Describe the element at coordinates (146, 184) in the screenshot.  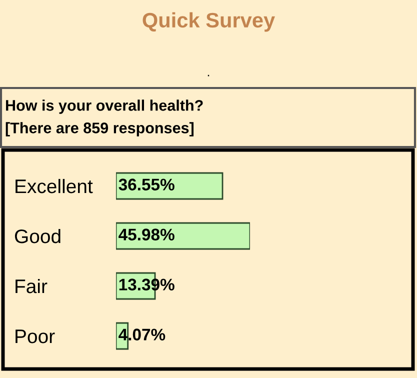
I see `data-label: 36.55%` at that location.